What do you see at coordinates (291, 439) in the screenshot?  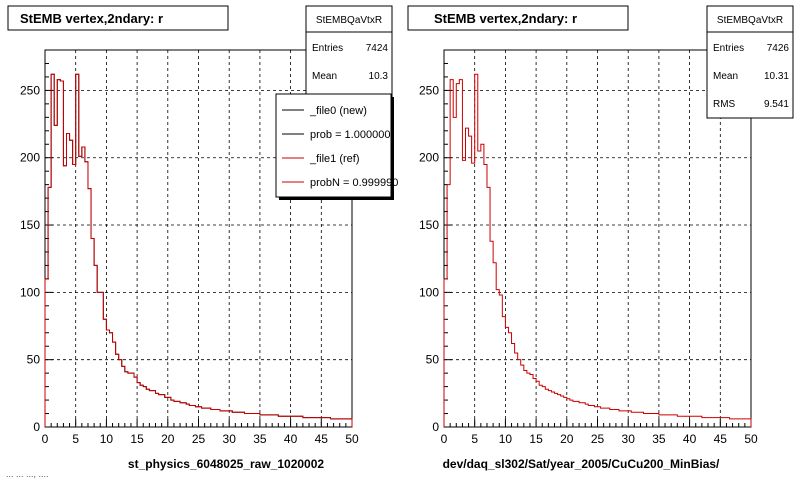 I see `left-x-tick-label: 40` at bounding box center [291, 439].